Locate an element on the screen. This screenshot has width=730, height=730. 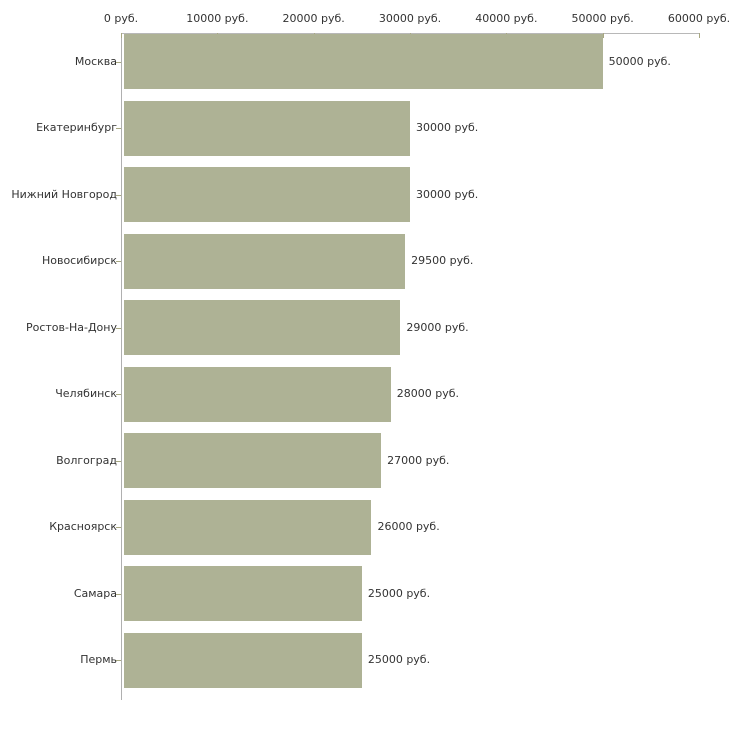
y-axis-category-label: Москва is located at coordinates (95, 61).